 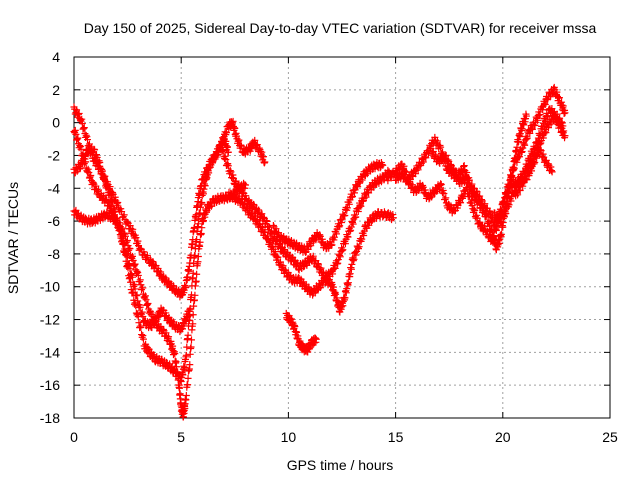 What do you see at coordinates (50, 385) in the screenshot?
I see `y-tick-label: -16` at bounding box center [50, 385].